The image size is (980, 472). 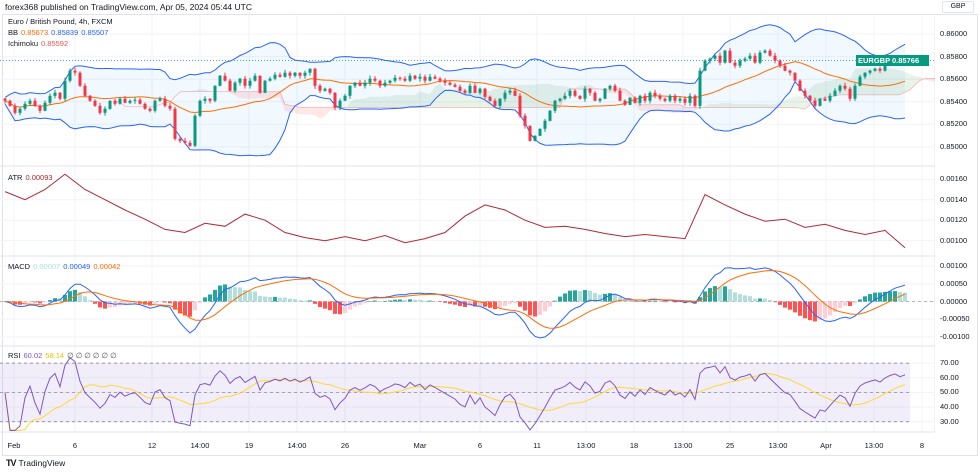 What do you see at coordinates (909, 60) in the screenshot?
I see `last-price-tag: 0.85766` at bounding box center [909, 60].